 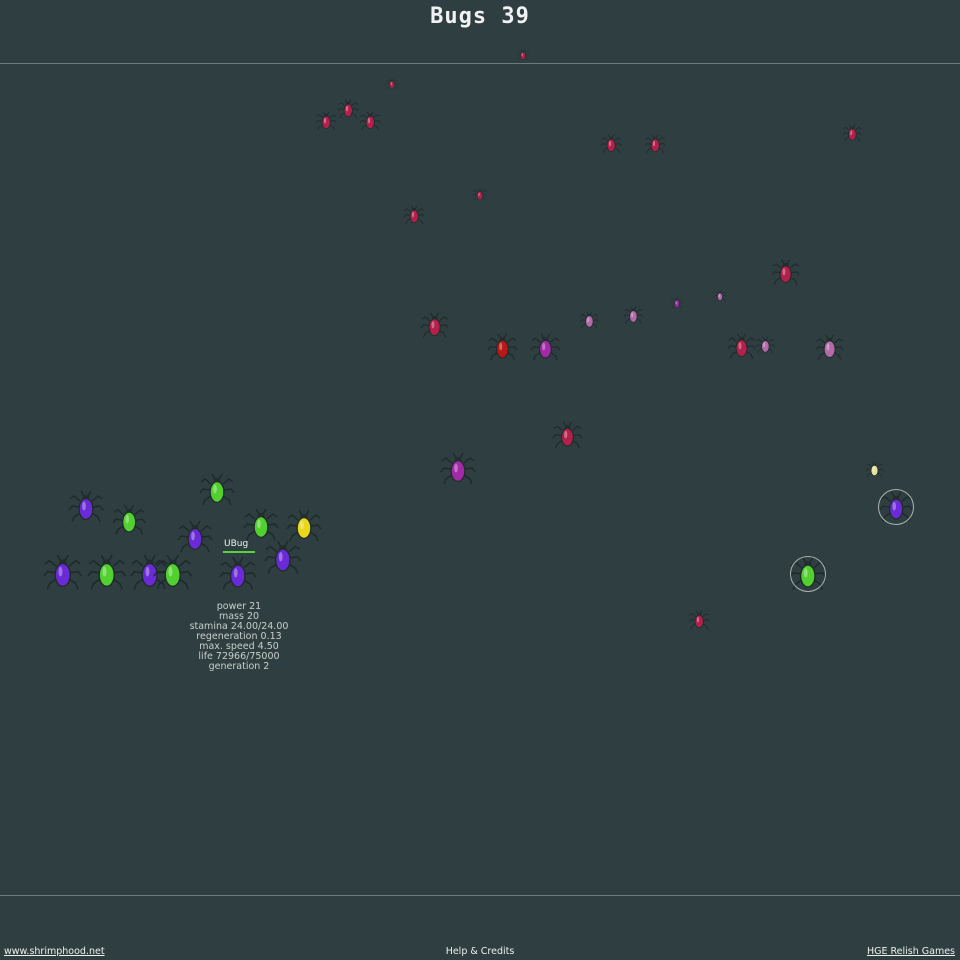 I want to click on relish-games-link: HGE Relish Games, so click(x=910, y=951).